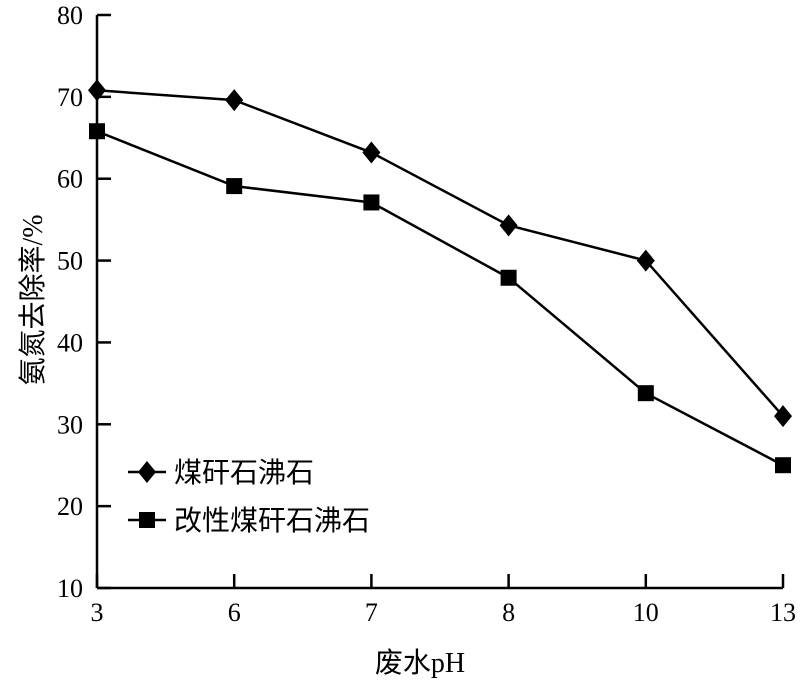  I want to click on y-tick-label: 70, so click(70, 97).